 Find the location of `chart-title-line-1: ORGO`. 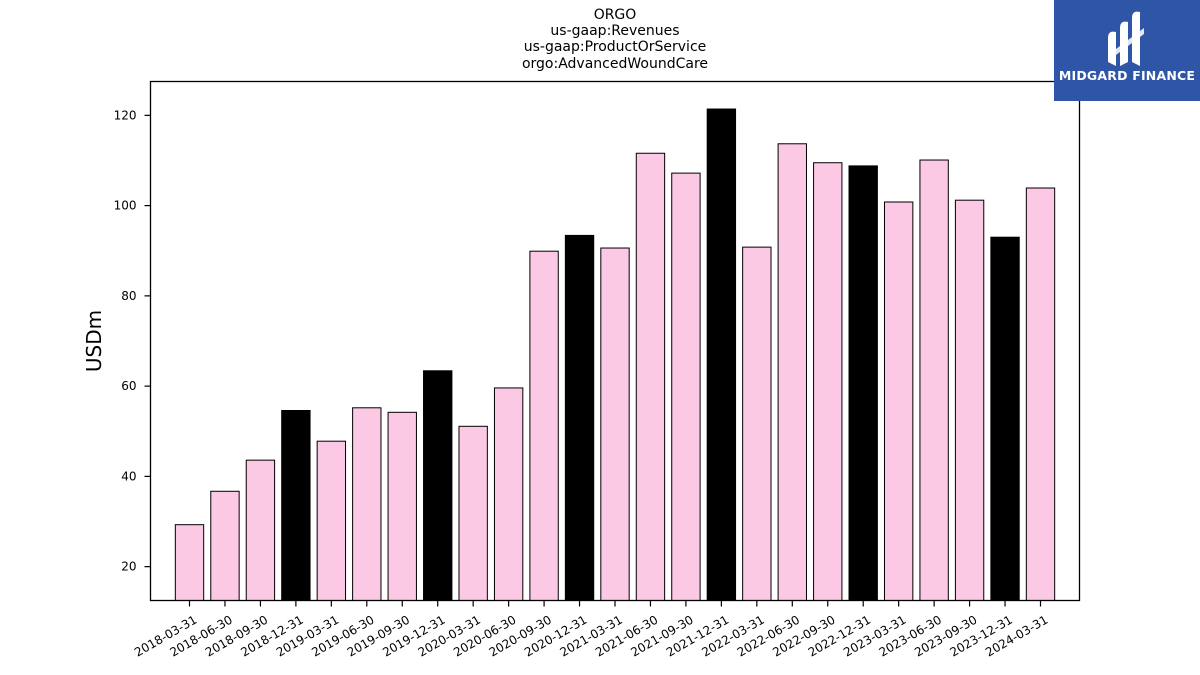

chart-title-line-1: ORGO is located at coordinates (615, 15).